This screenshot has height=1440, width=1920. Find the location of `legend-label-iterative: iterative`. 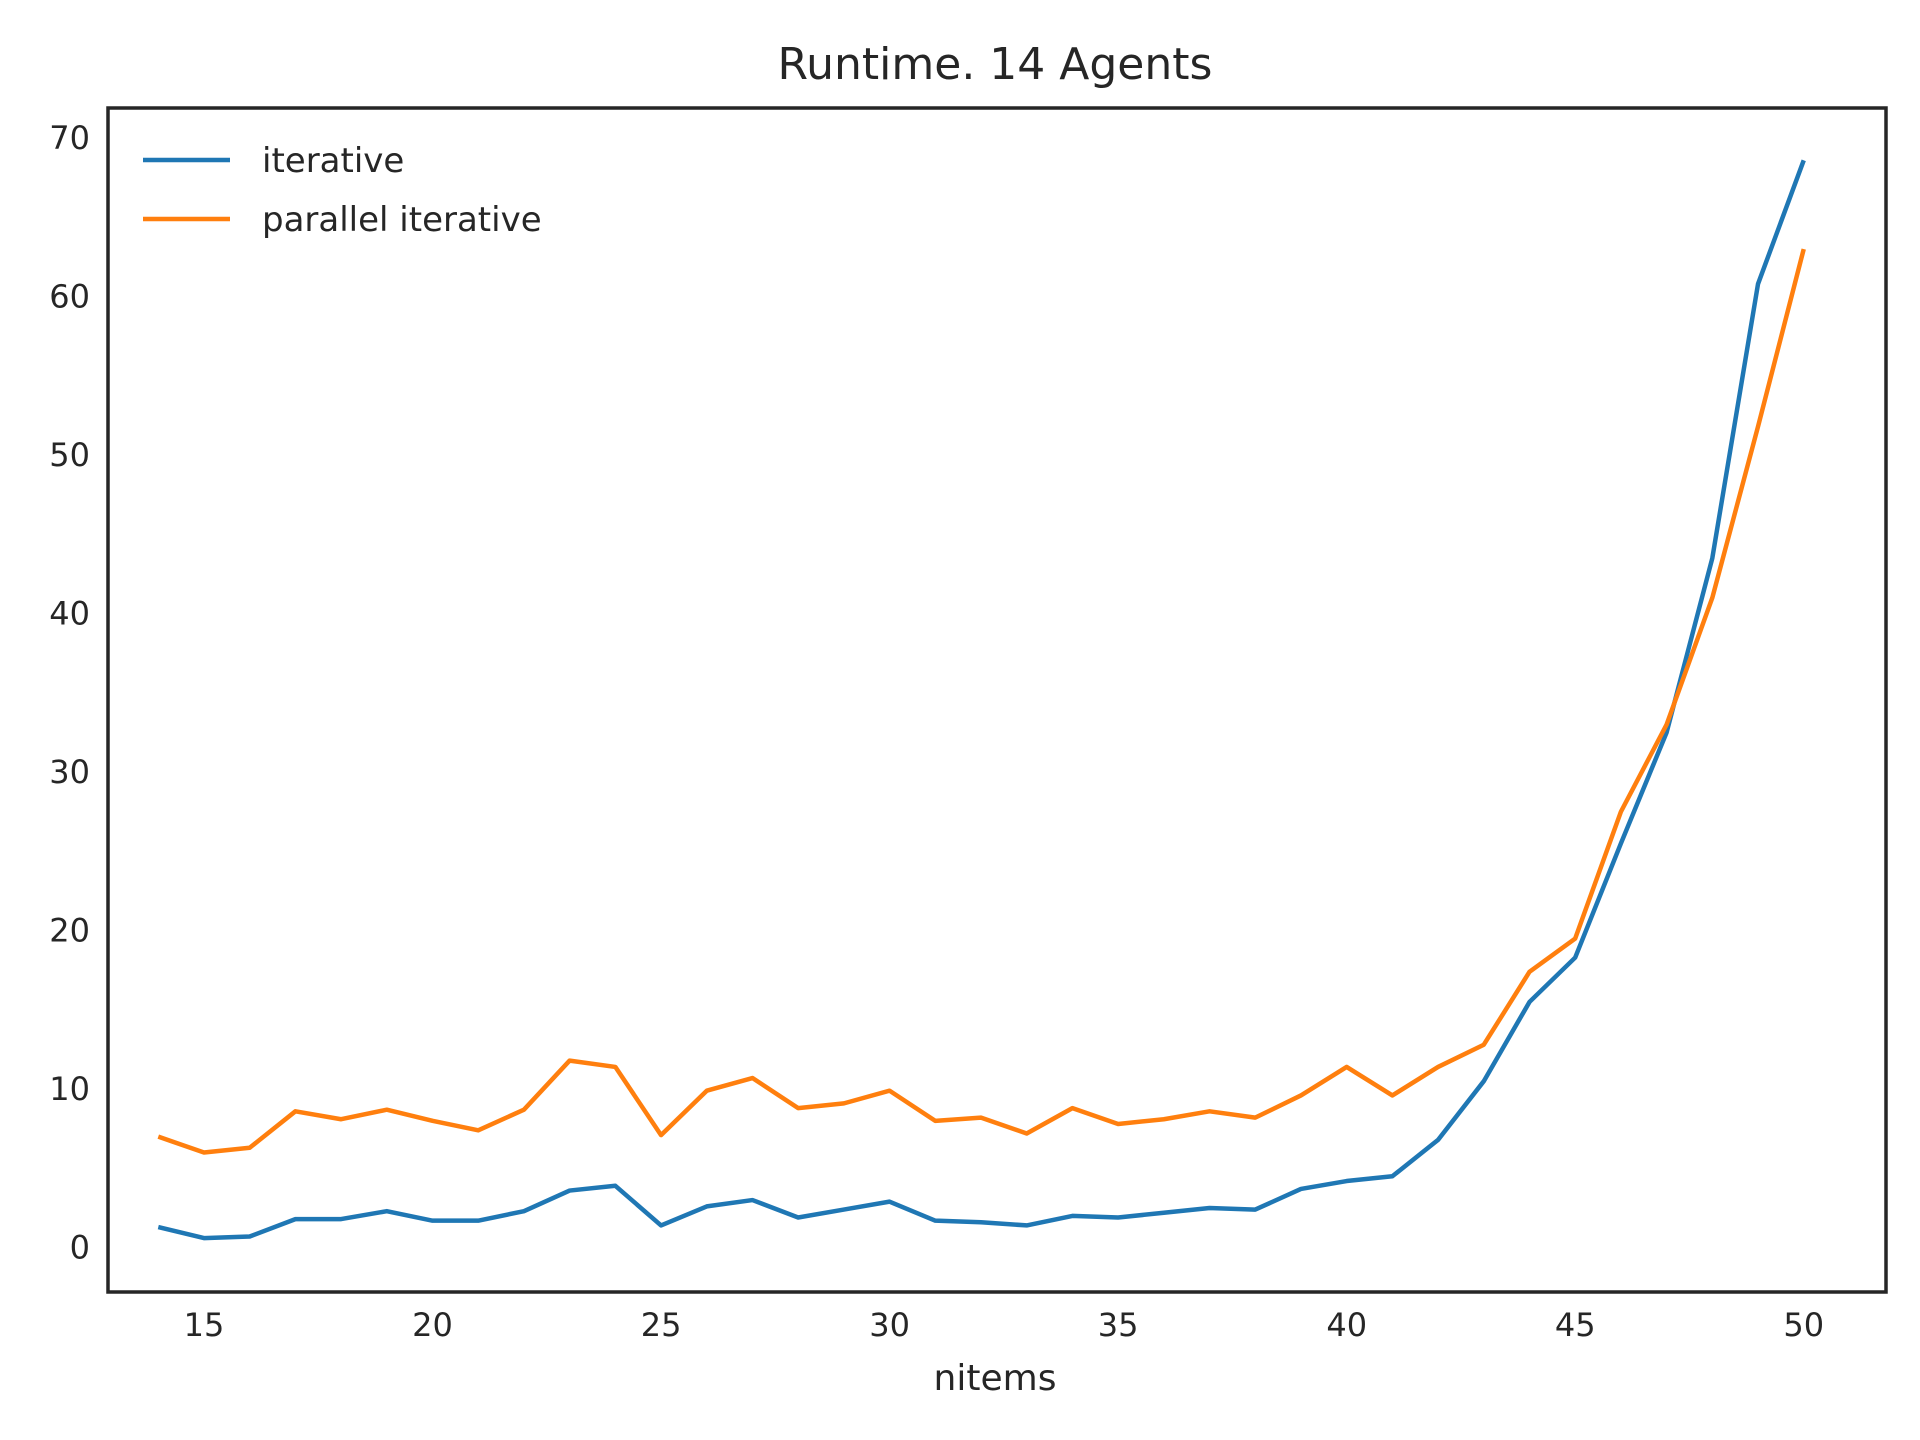

legend-label-iterative: iterative is located at coordinates (333, 161).